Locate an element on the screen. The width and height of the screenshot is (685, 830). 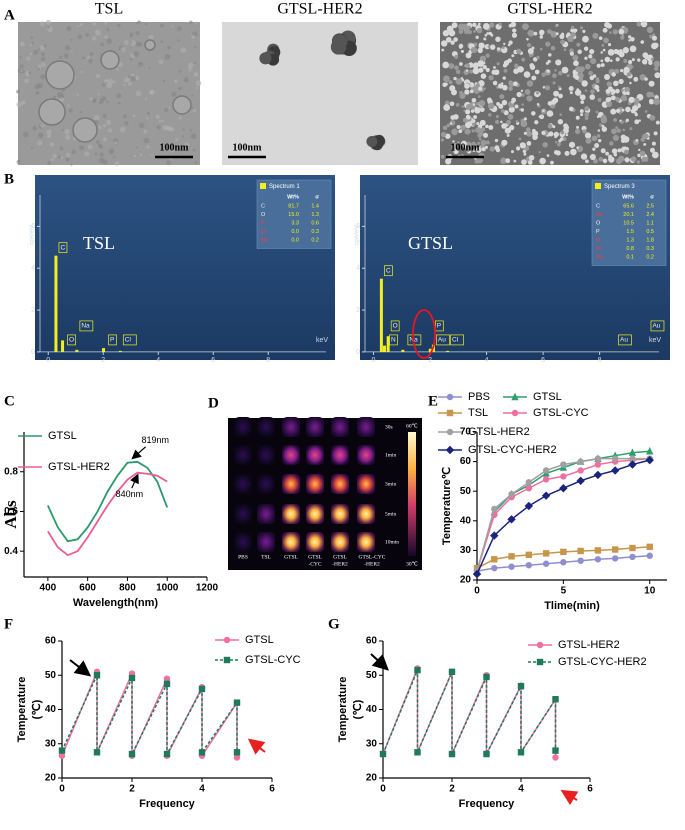
element-label: O is located at coordinates (395, 326).